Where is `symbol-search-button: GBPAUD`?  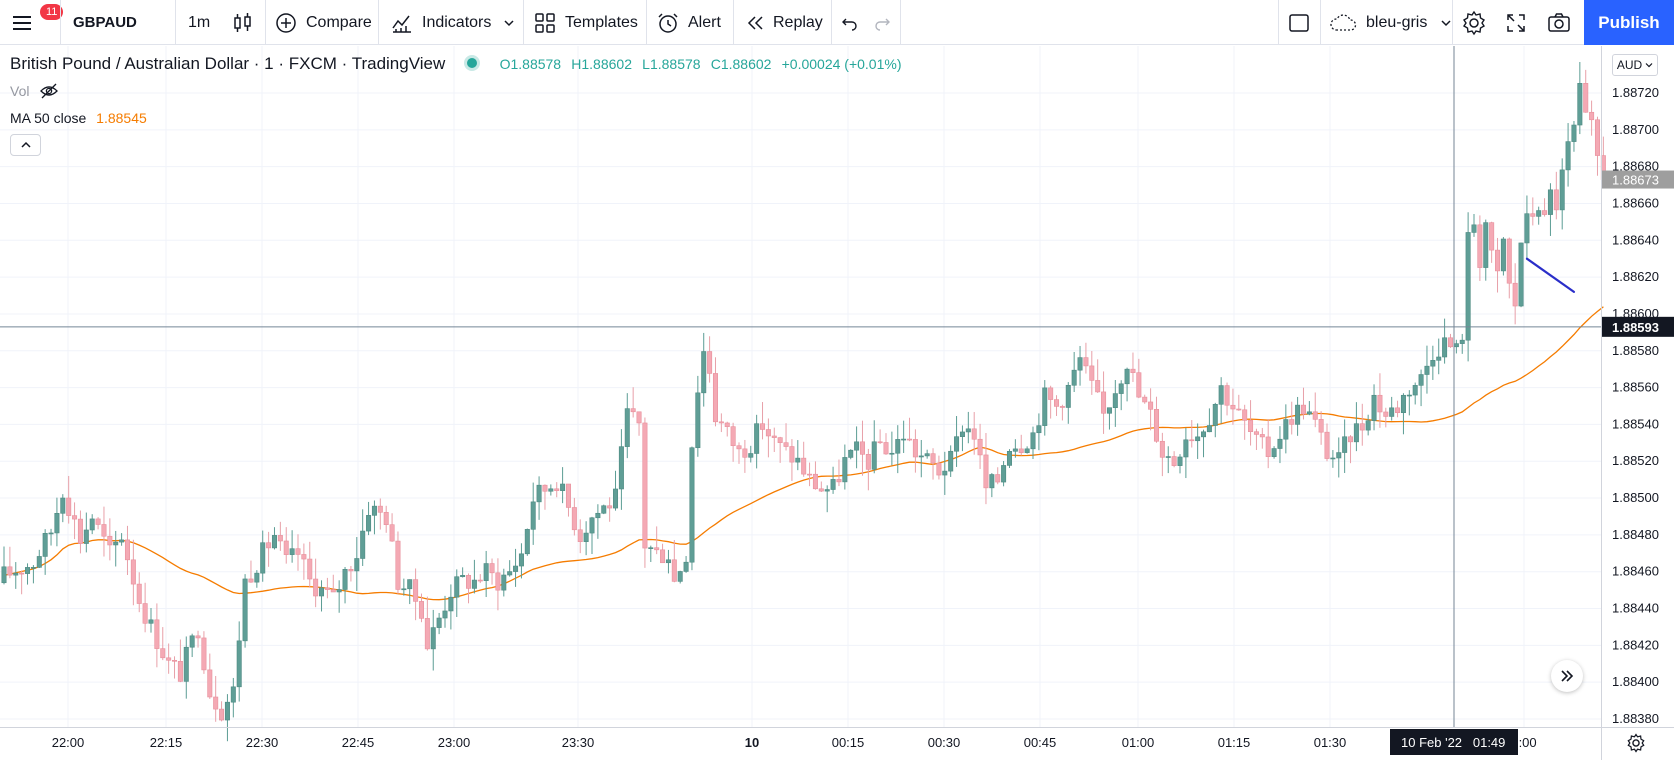 symbol-search-button: GBPAUD is located at coordinates (105, 22).